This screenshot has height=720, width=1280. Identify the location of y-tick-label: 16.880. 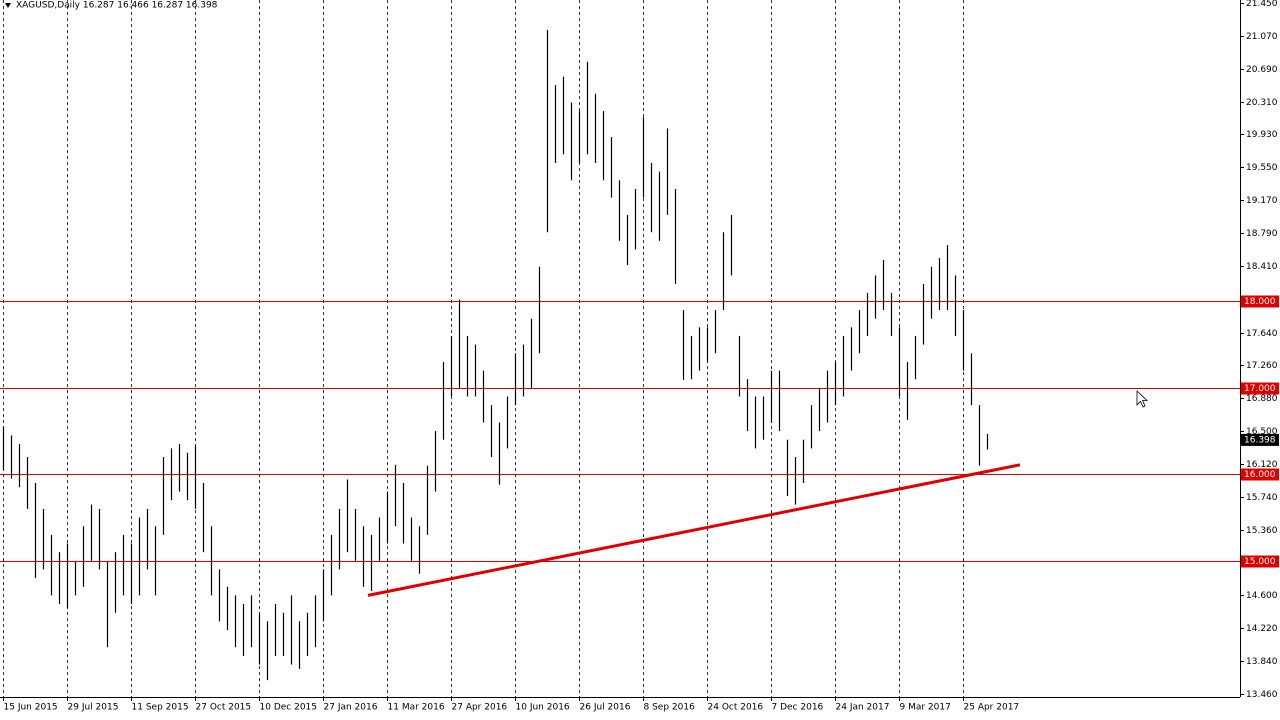
(1262, 399).